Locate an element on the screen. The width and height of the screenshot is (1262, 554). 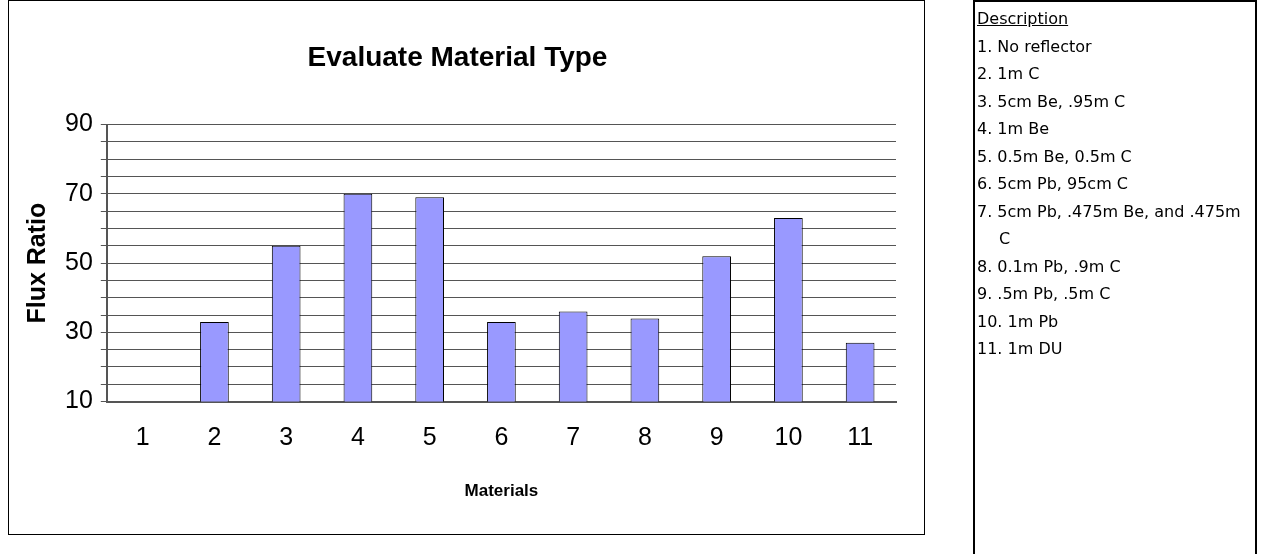
y-tick-label: 50 is located at coordinates (79, 260).